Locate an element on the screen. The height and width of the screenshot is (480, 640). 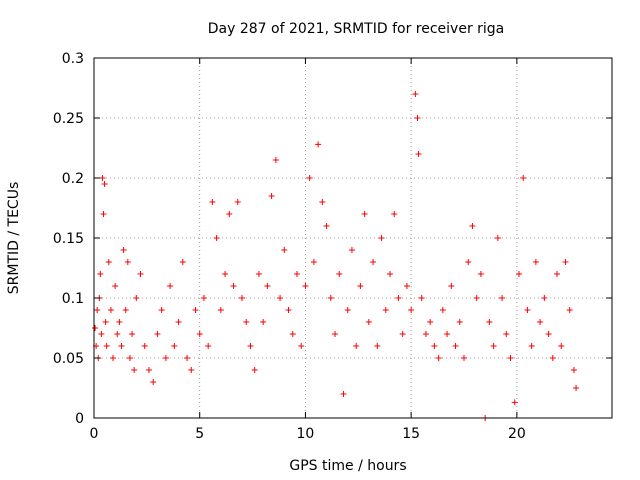
y-tick-label: 0.25 is located at coordinates (68, 119).